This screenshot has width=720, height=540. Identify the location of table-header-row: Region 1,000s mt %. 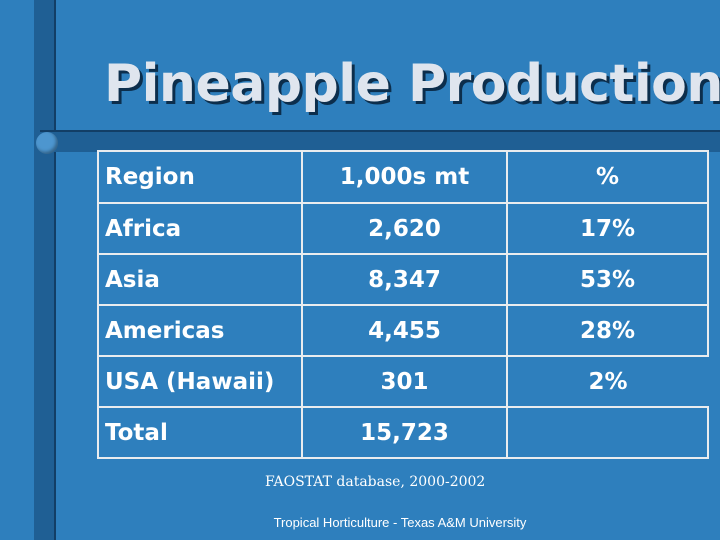
(403, 177).